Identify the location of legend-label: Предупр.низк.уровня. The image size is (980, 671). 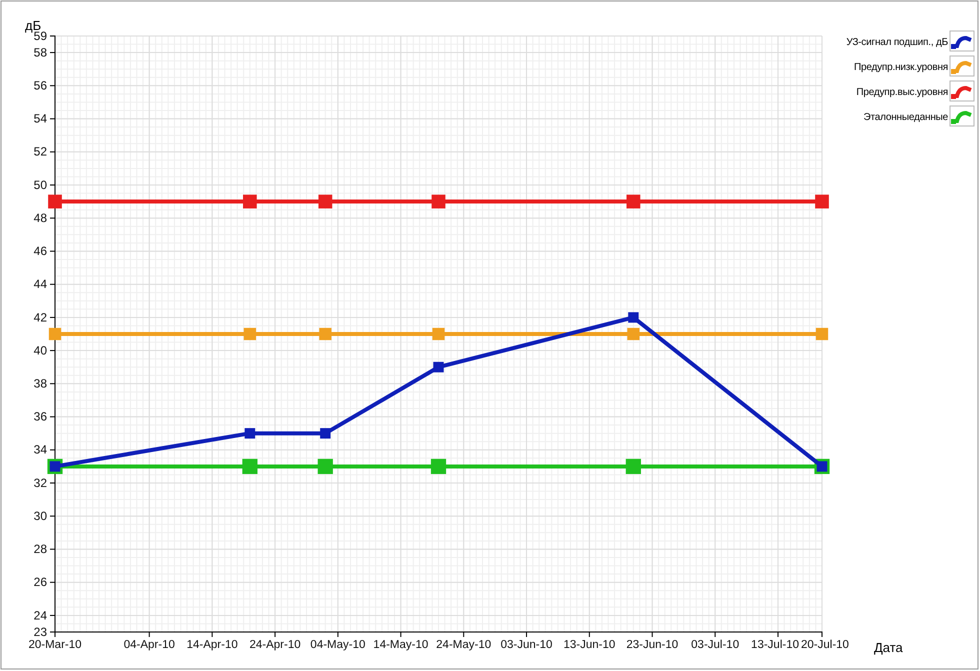
(901, 67).